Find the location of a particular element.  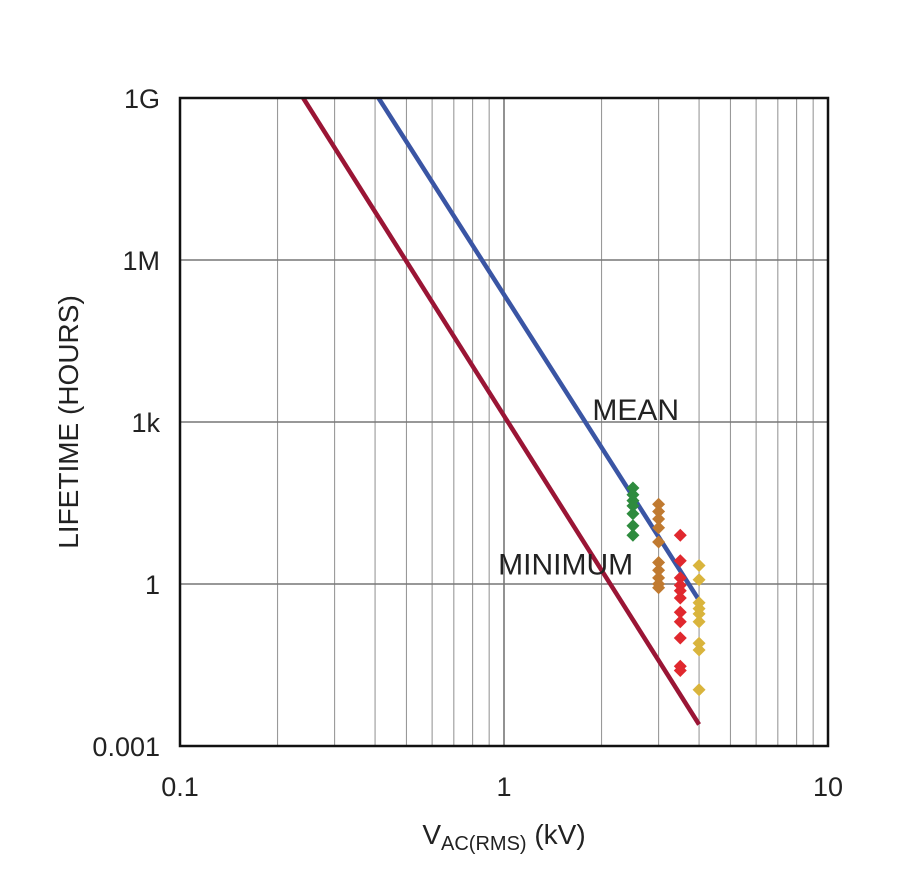

annotations: MEAN MINIMUM is located at coordinates (588, 488).